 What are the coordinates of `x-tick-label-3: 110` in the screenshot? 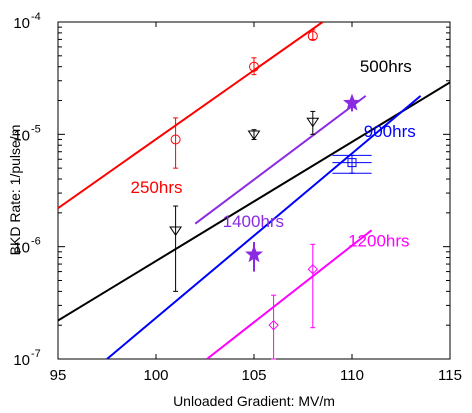 It's located at (352, 375).